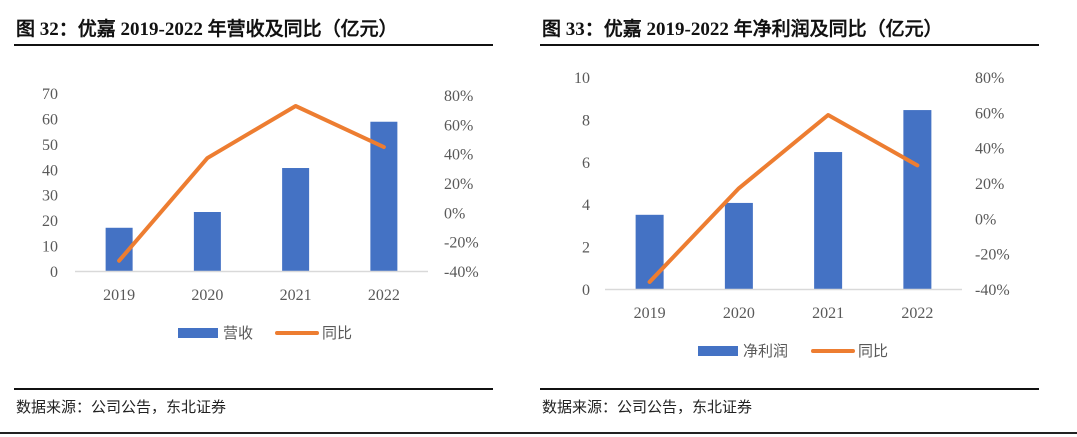  What do you see at coordinates (538, 433) in the screenshot?
I see `page-bottom-divider` at bounding box center [538, 433].